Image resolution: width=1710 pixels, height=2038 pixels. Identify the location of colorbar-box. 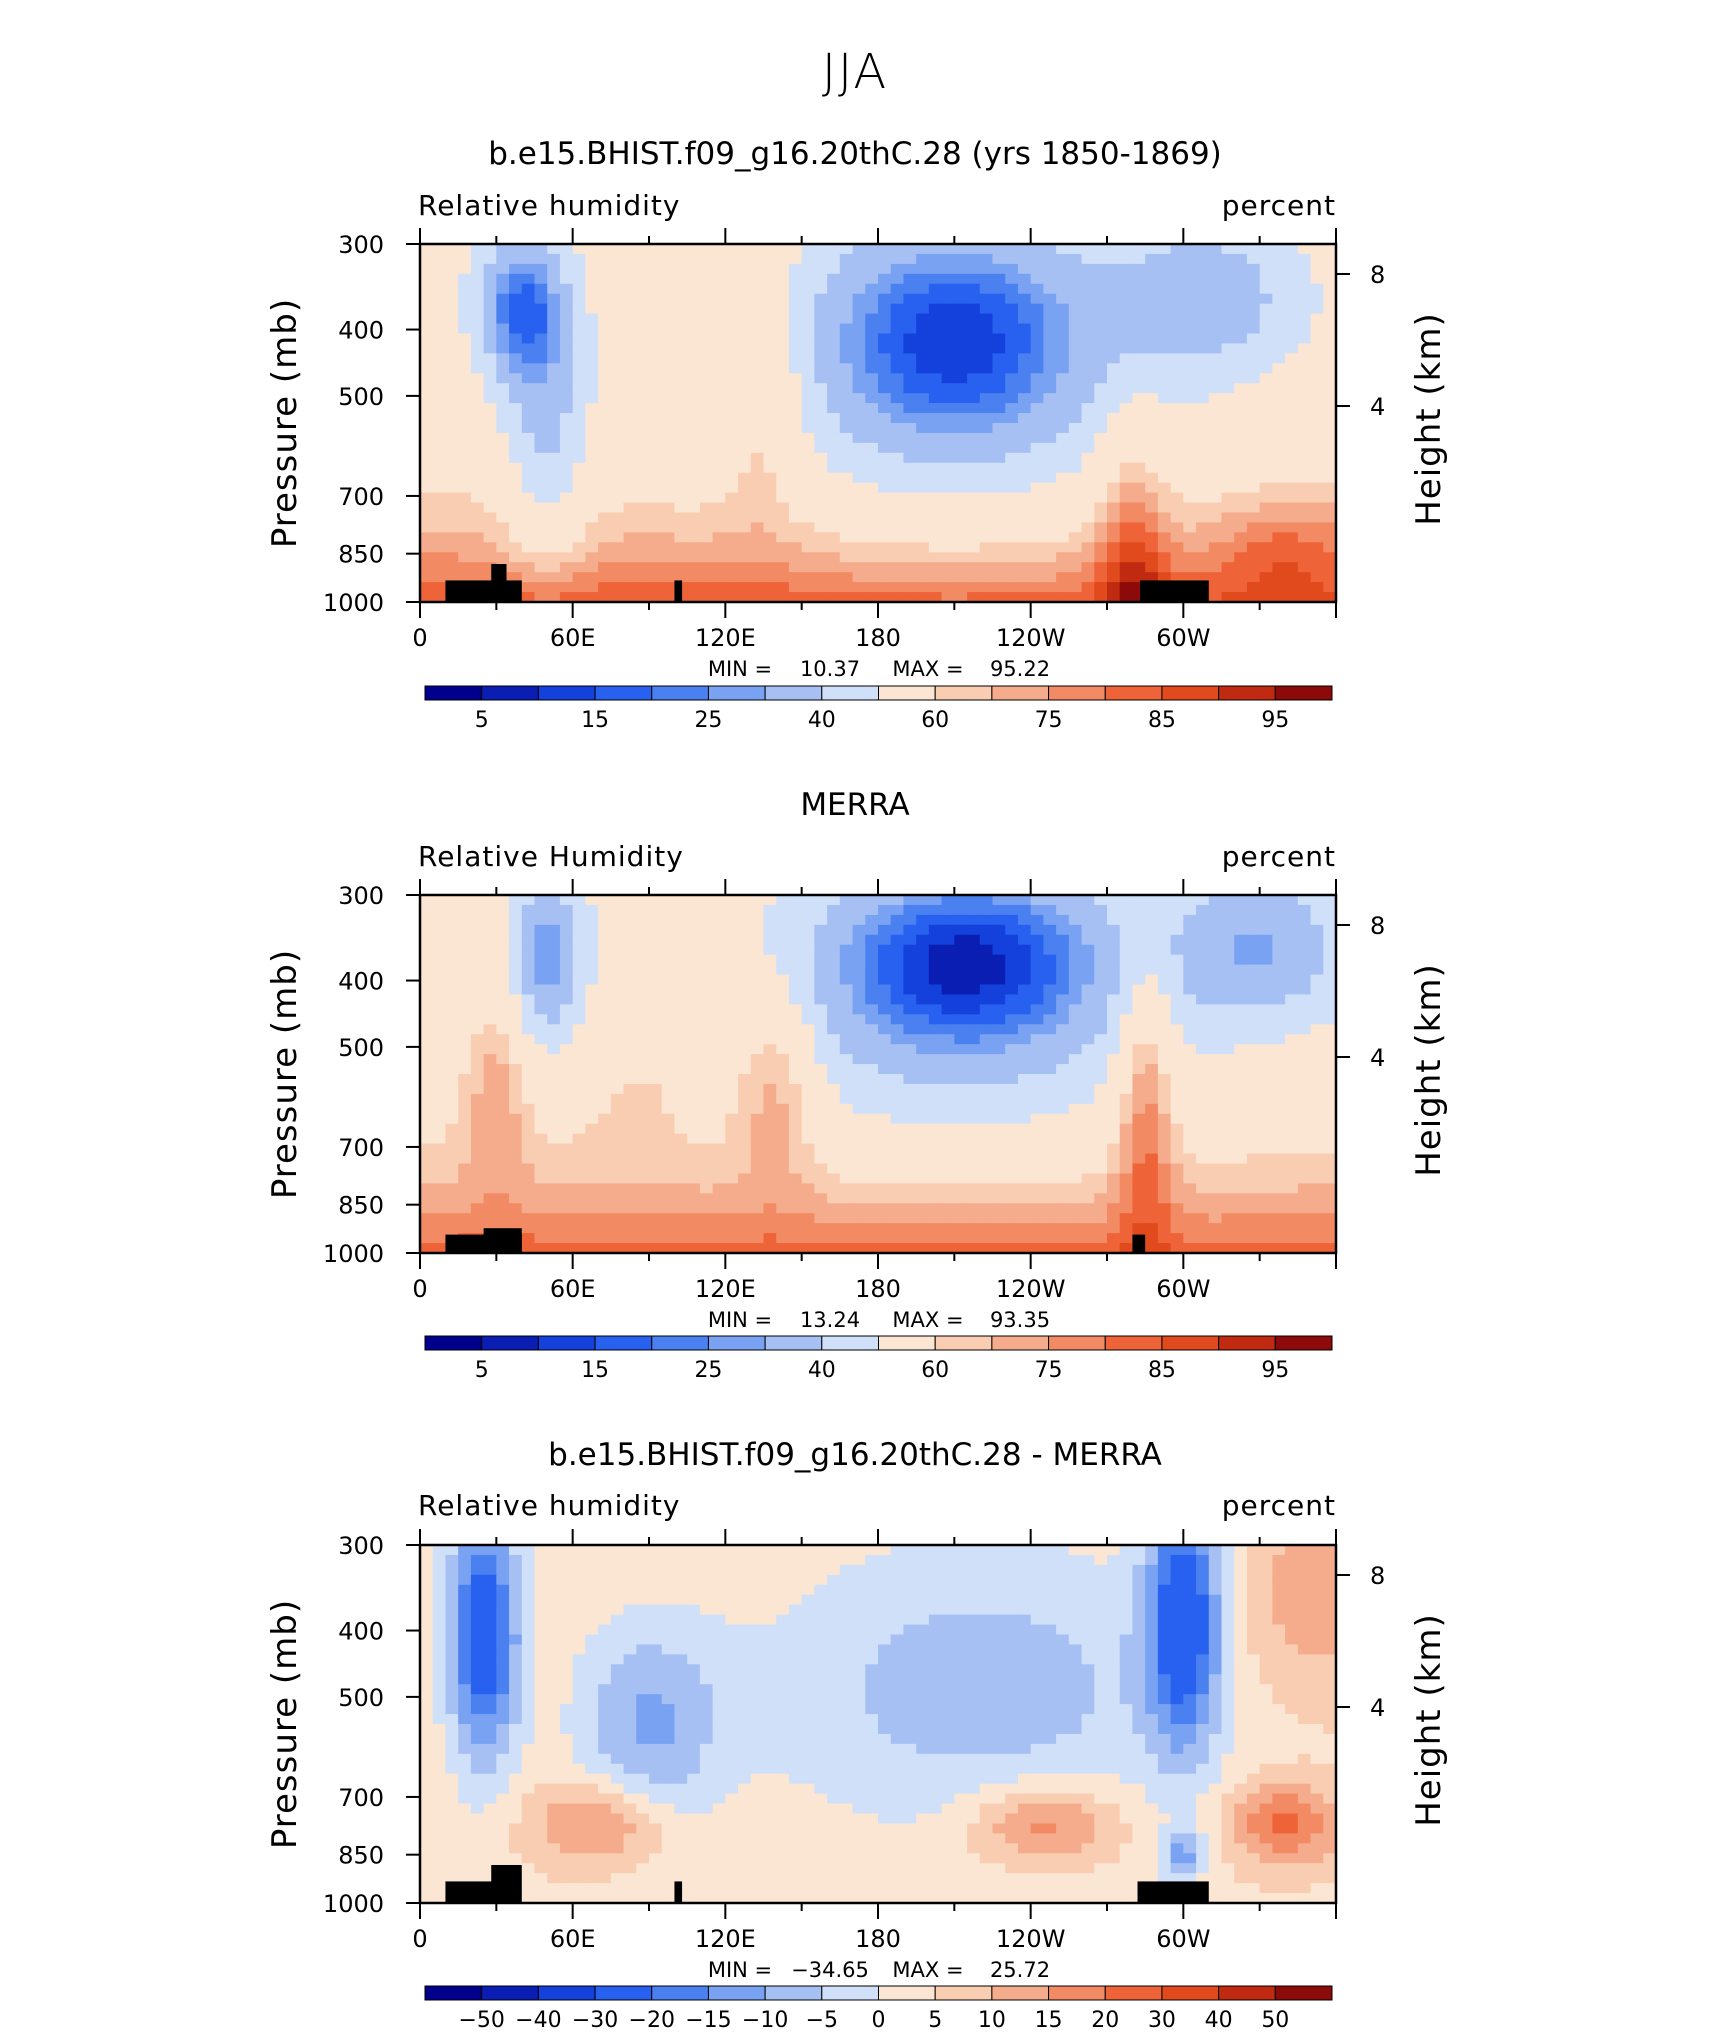
(1020, 693).